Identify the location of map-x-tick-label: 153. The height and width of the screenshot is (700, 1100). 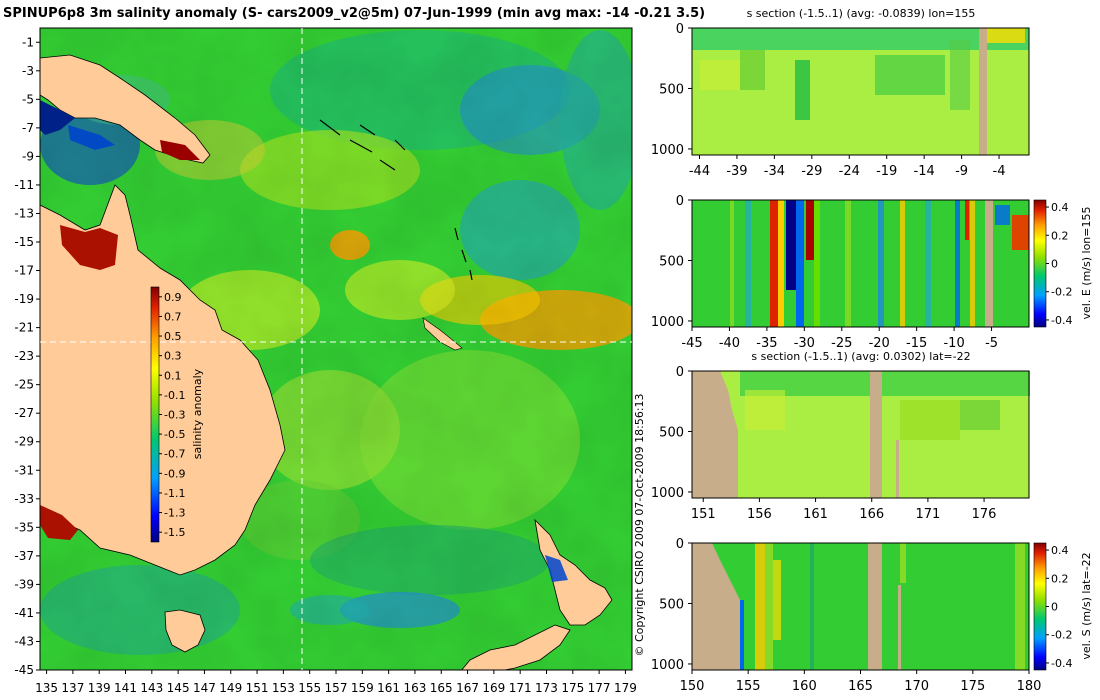
(283, 688).